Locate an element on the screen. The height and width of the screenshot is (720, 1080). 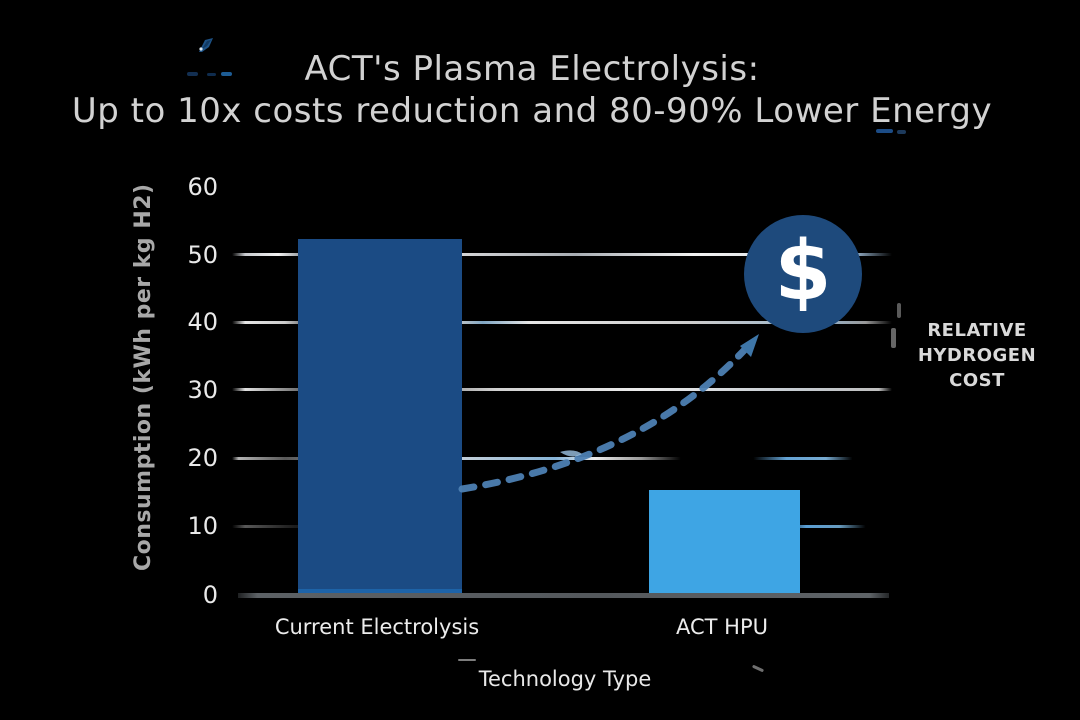
relative-cost-line1: RELATIVE is located at coordinates (977, 330).